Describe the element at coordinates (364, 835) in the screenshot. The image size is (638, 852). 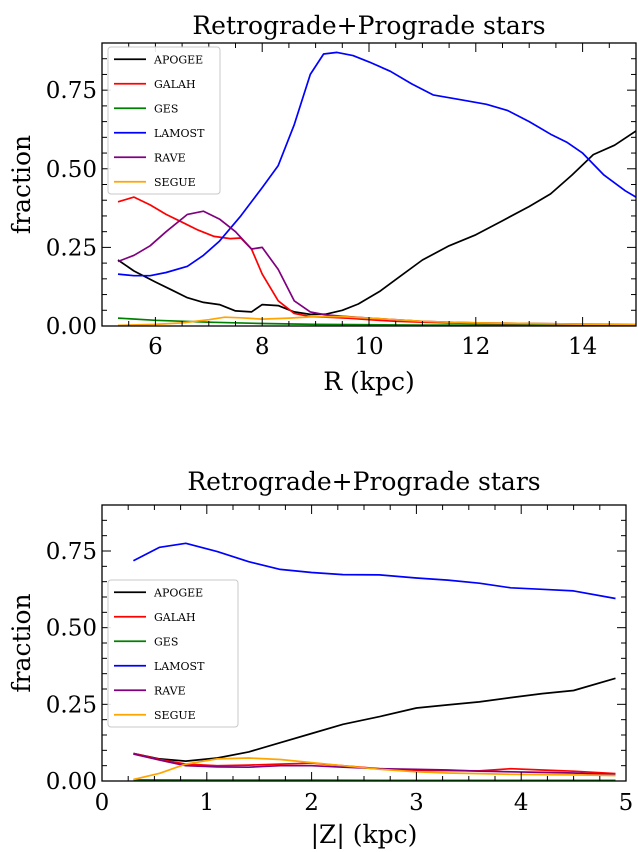
I see `x-axis-label: |Z| (kpc)` at that location.